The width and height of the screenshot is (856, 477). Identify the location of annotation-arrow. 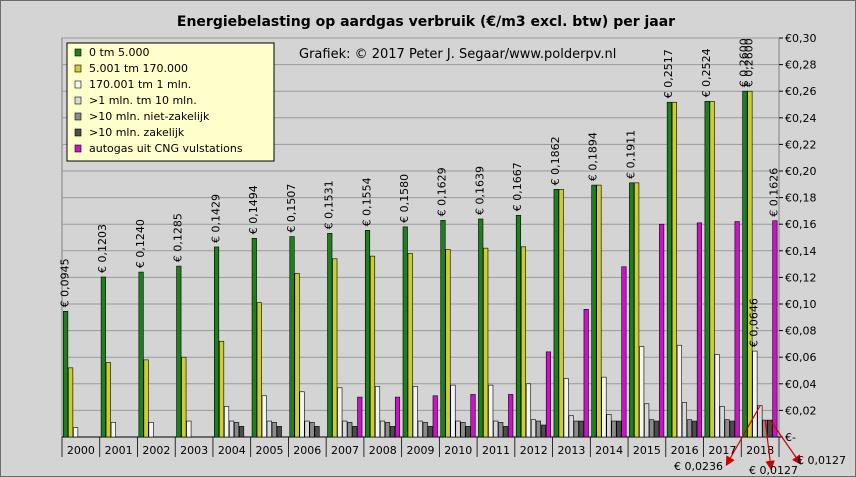
(785, 442).